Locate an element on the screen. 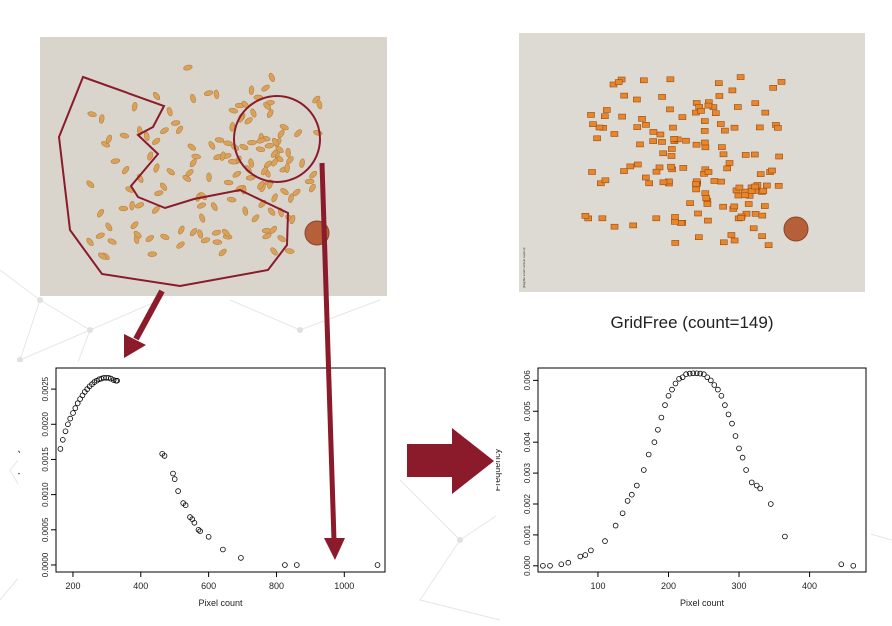 This screenshot has height=626, width=892. y-tick-label: 0.002 is located at coordinates (527, 503).